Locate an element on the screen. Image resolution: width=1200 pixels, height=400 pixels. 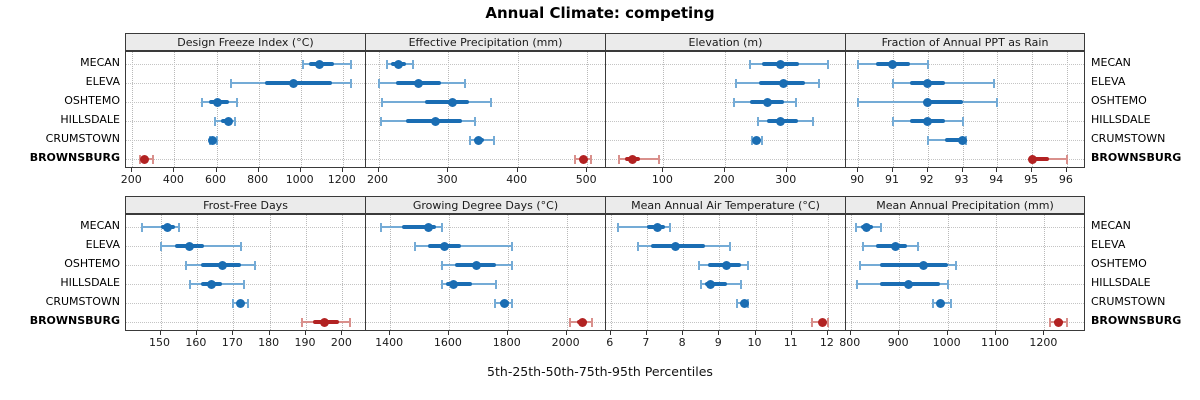
panel-elevation-m: Elevation (m) 100 200 300 is located at coordinates (725, 113).